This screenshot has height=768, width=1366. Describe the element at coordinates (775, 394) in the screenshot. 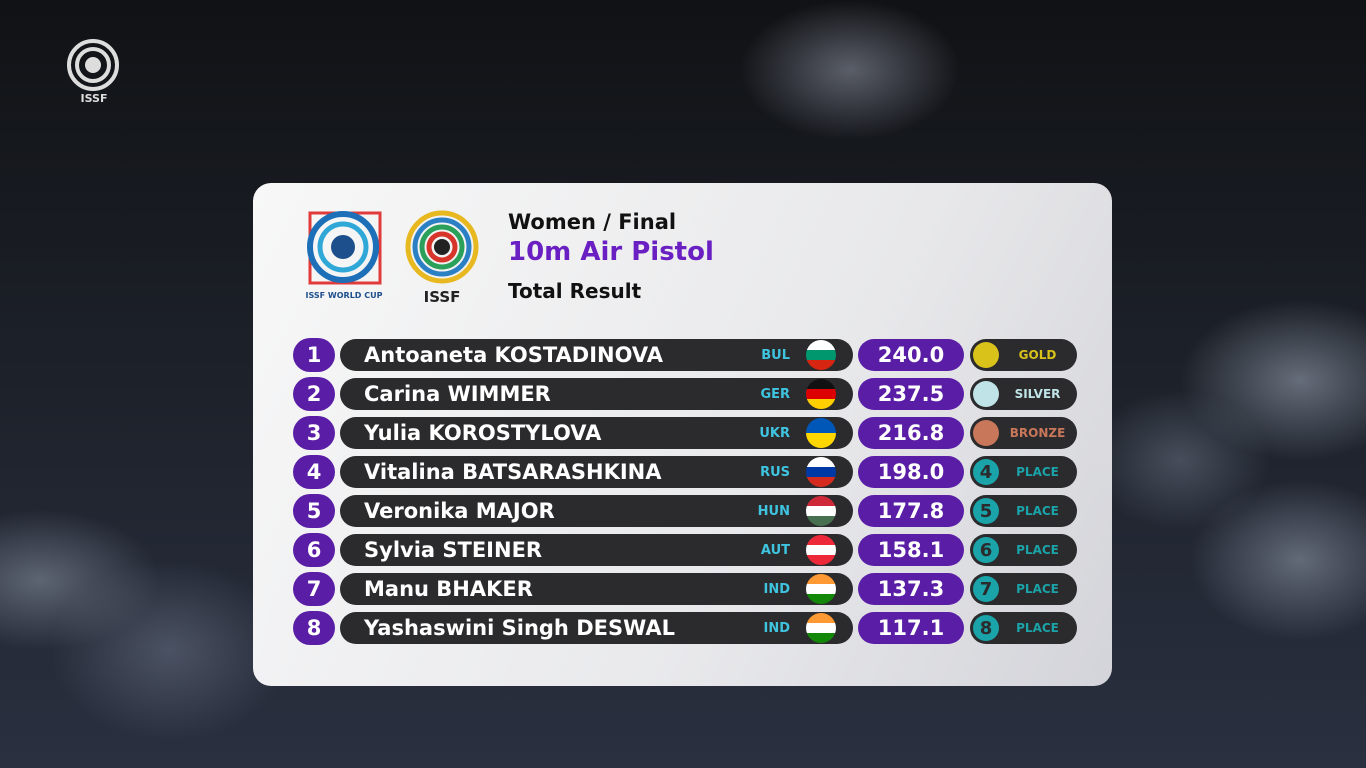

I see `country-code: GER` at that location.